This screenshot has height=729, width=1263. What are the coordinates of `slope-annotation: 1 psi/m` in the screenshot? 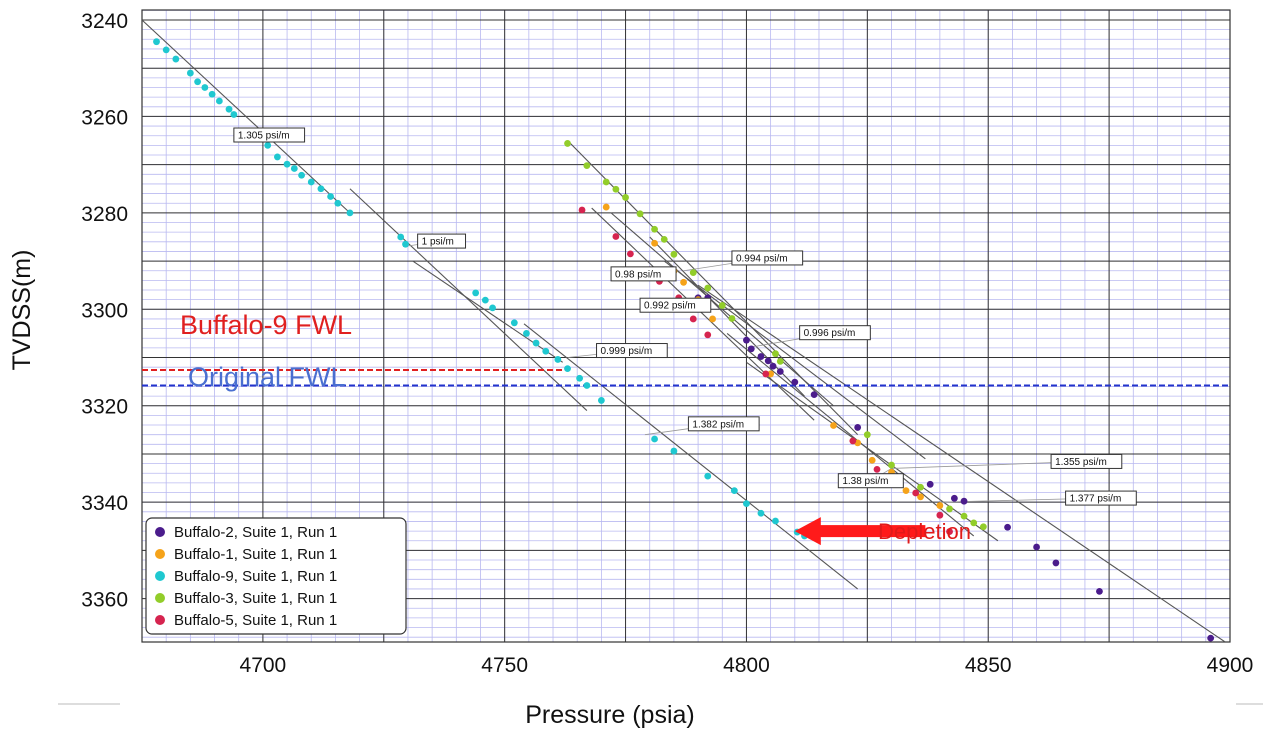 It's located at (438, 242).